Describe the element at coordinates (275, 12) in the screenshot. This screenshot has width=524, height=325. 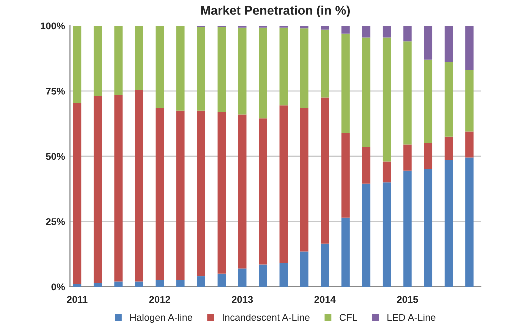
I see `chart-title: Market Penetration (in %)` at that location.